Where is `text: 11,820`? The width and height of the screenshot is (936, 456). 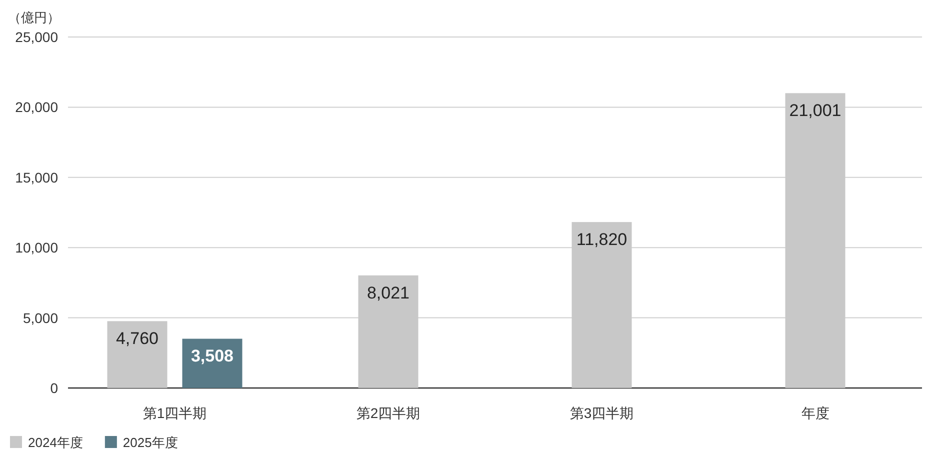 text: 11,820 is located at coordinates (602, 240).